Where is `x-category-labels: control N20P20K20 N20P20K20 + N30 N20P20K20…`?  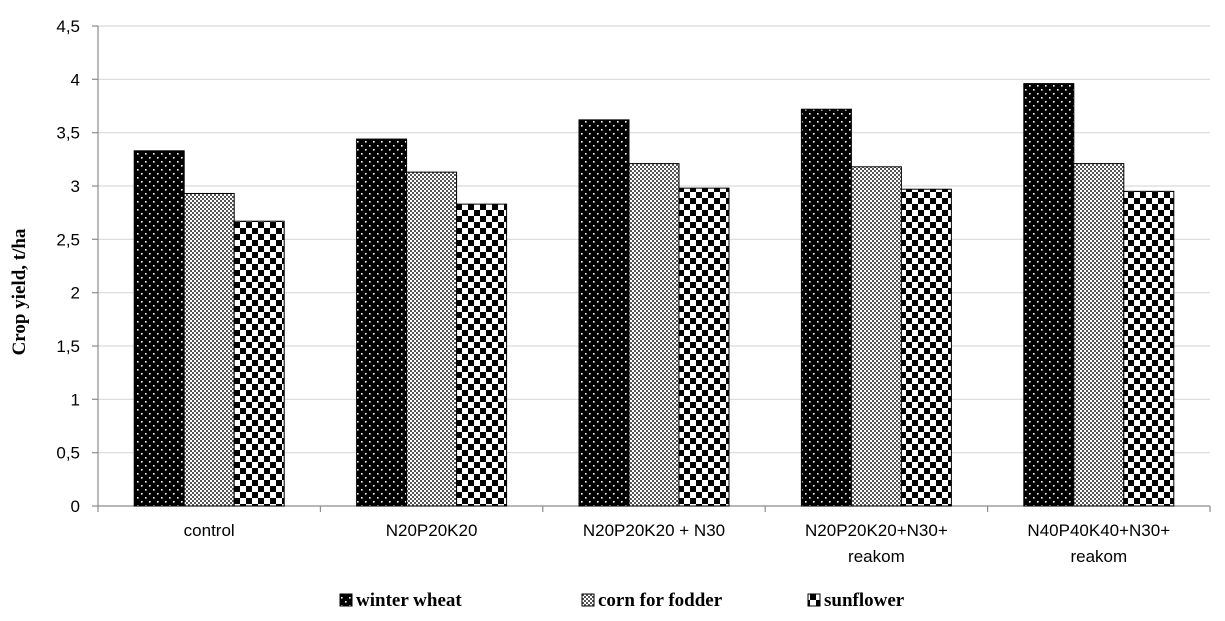 x-category-labels: control N20P20K20 N20P20K20 + N30 N20P20K20… is located at coordinates (677, 543).